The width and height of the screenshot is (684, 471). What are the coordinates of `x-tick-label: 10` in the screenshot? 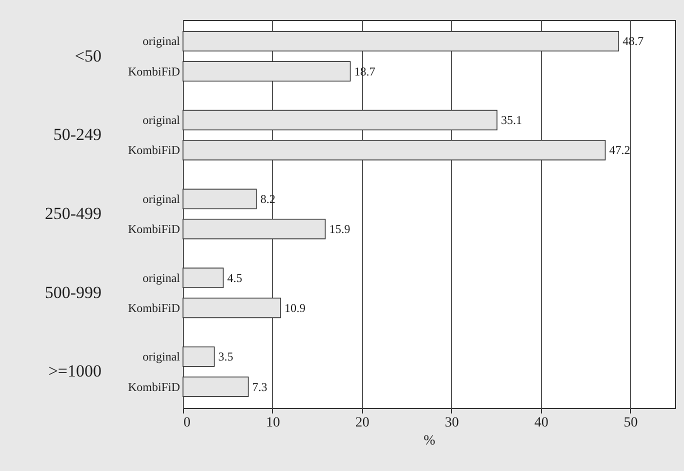 It's located at (273, 423).